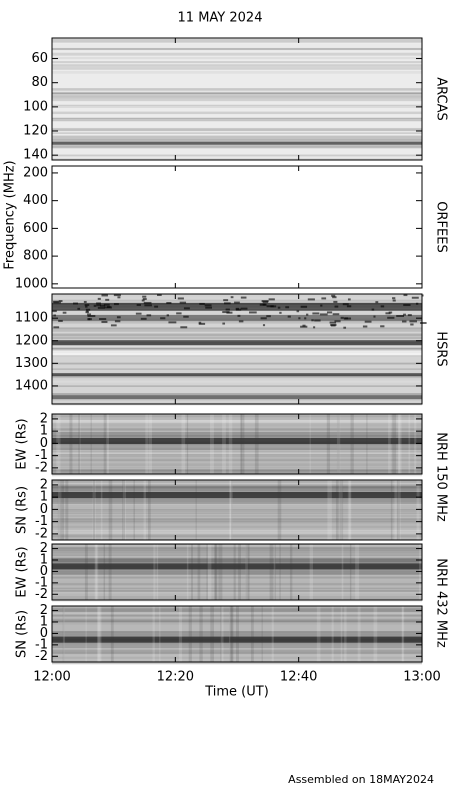  What do you see at coordinates (10, 214) in the screenshot?
I see `y-axis-label: Frequency (MHz)` at bounding box center [10, 214].